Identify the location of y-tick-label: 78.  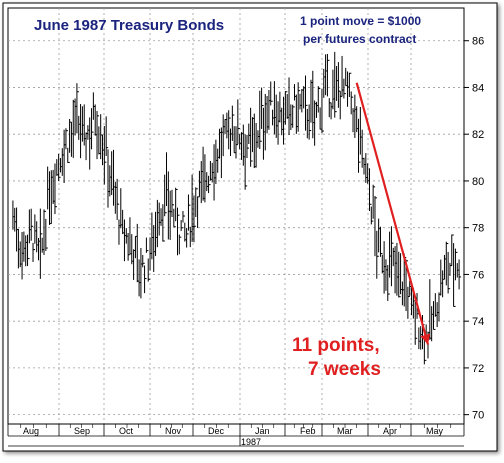
(478, 229).